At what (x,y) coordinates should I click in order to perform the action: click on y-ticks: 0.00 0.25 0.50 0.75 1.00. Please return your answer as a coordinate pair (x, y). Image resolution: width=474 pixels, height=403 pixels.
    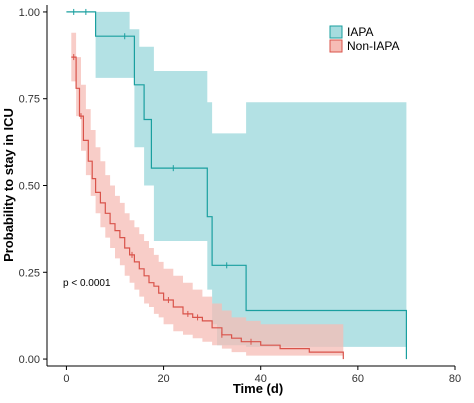
    Looking at the image, I should click on (33, 186).